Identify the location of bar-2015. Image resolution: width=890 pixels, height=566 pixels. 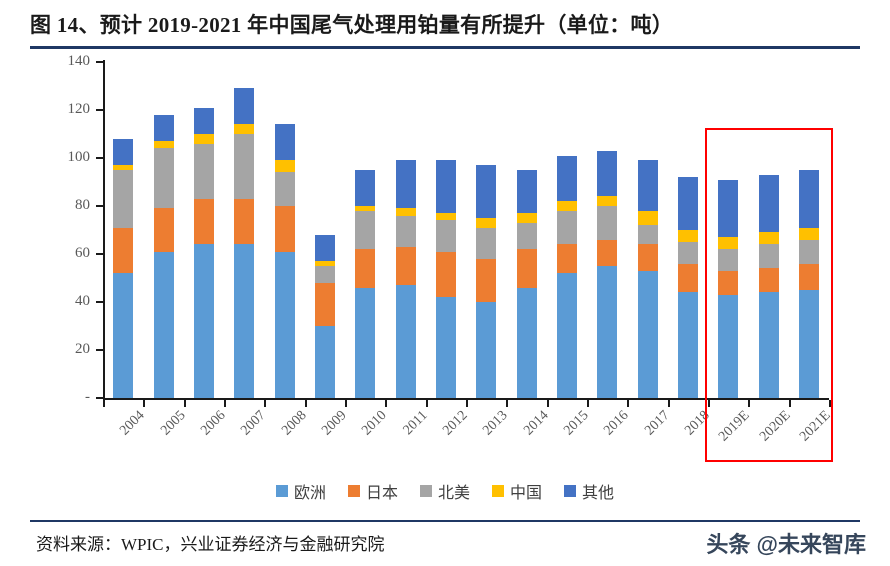
(566, 276).